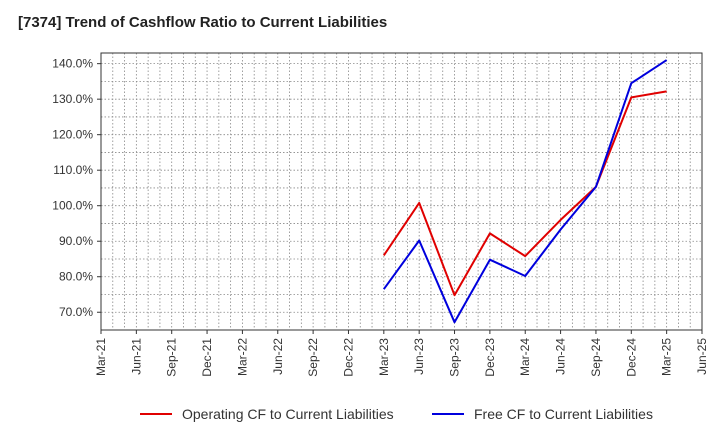 The width and height of the screenshot is (720, 440). I want to click on x-tick-label: Dec-23, so click(490, 357).